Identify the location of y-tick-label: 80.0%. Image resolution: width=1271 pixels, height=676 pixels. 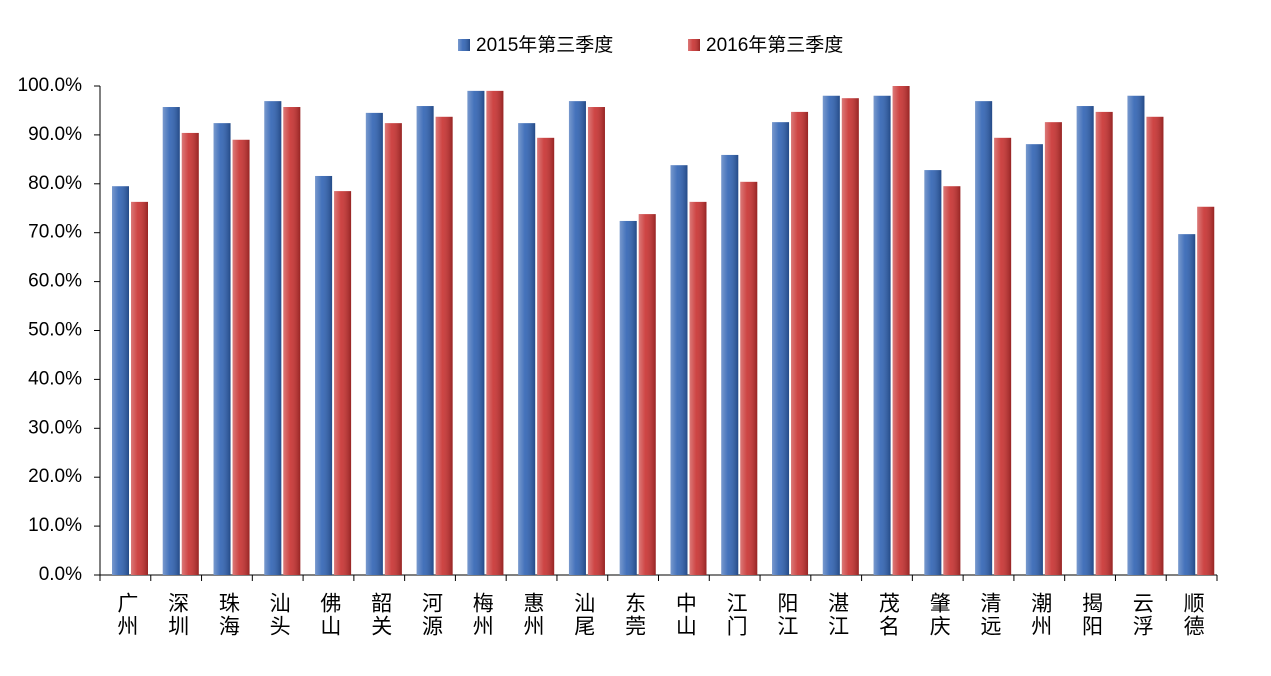
(55, 183).